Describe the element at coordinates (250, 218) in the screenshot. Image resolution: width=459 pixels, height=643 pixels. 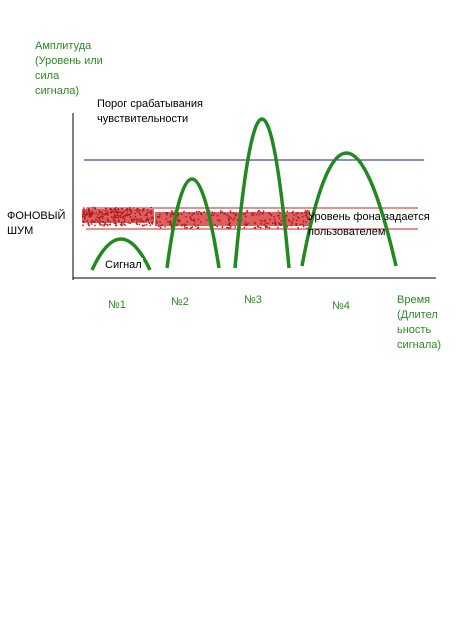
I see `noise-band` at that location.